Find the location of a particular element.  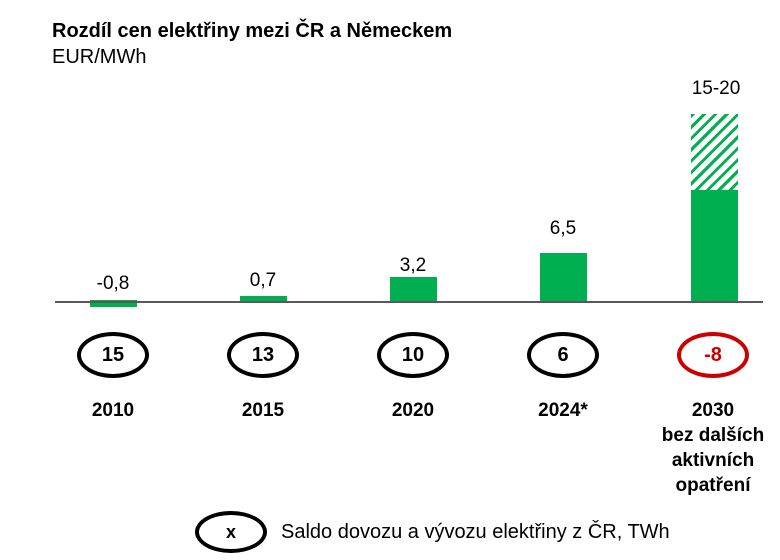

bar-2010 is located at coordinates (113, 303).